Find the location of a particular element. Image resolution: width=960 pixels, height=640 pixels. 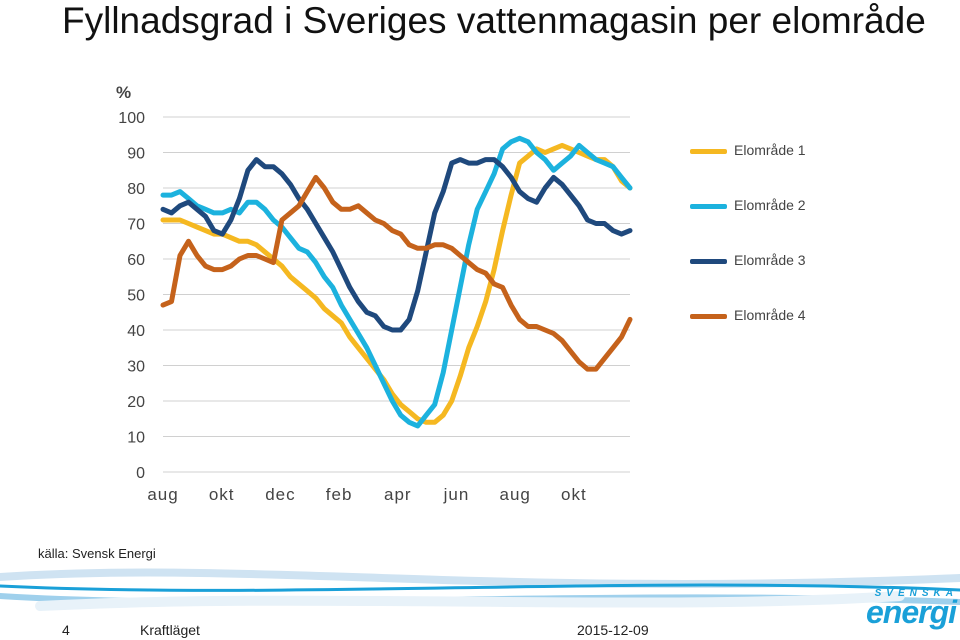

footer-title: Kraftläget is located at coordinates (170, 630).